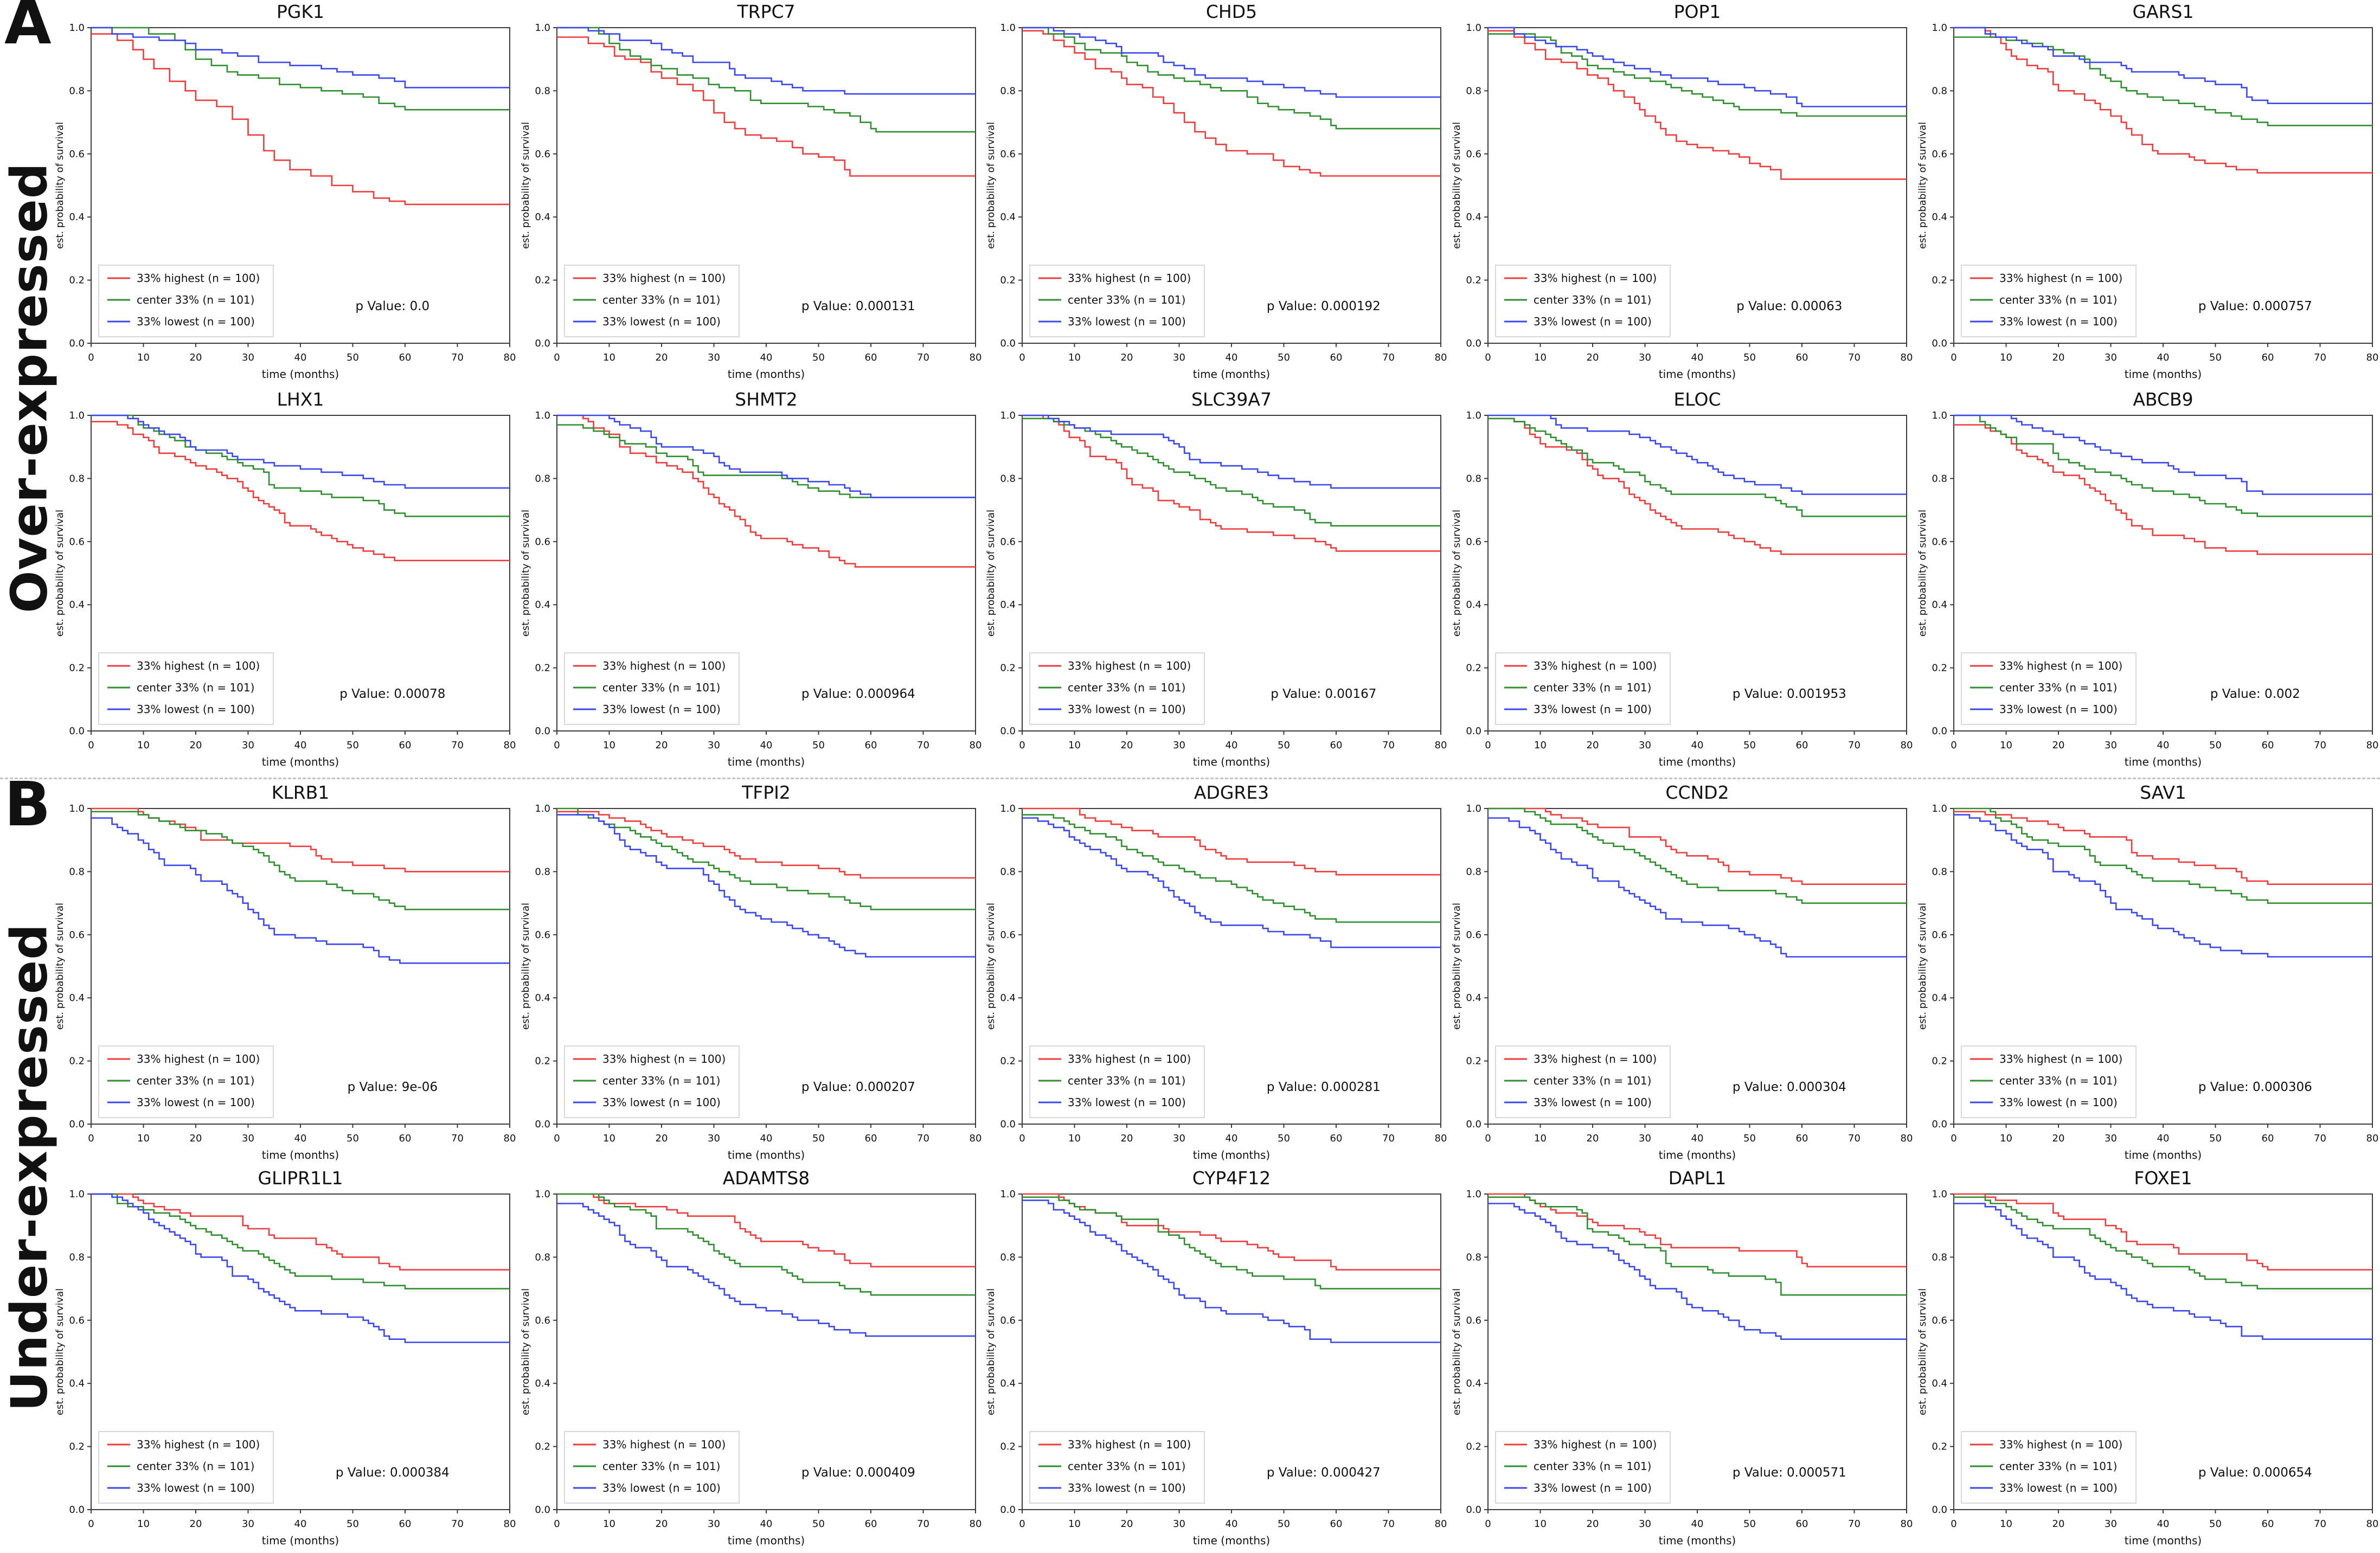 The height and width of the screenshot is (1553, 2380). What do you see at coordinates (1129, 666) in the screenshot?
I see `legend-label-highest: 33% highest (n = 100)` at bounding box center [1129, 666].